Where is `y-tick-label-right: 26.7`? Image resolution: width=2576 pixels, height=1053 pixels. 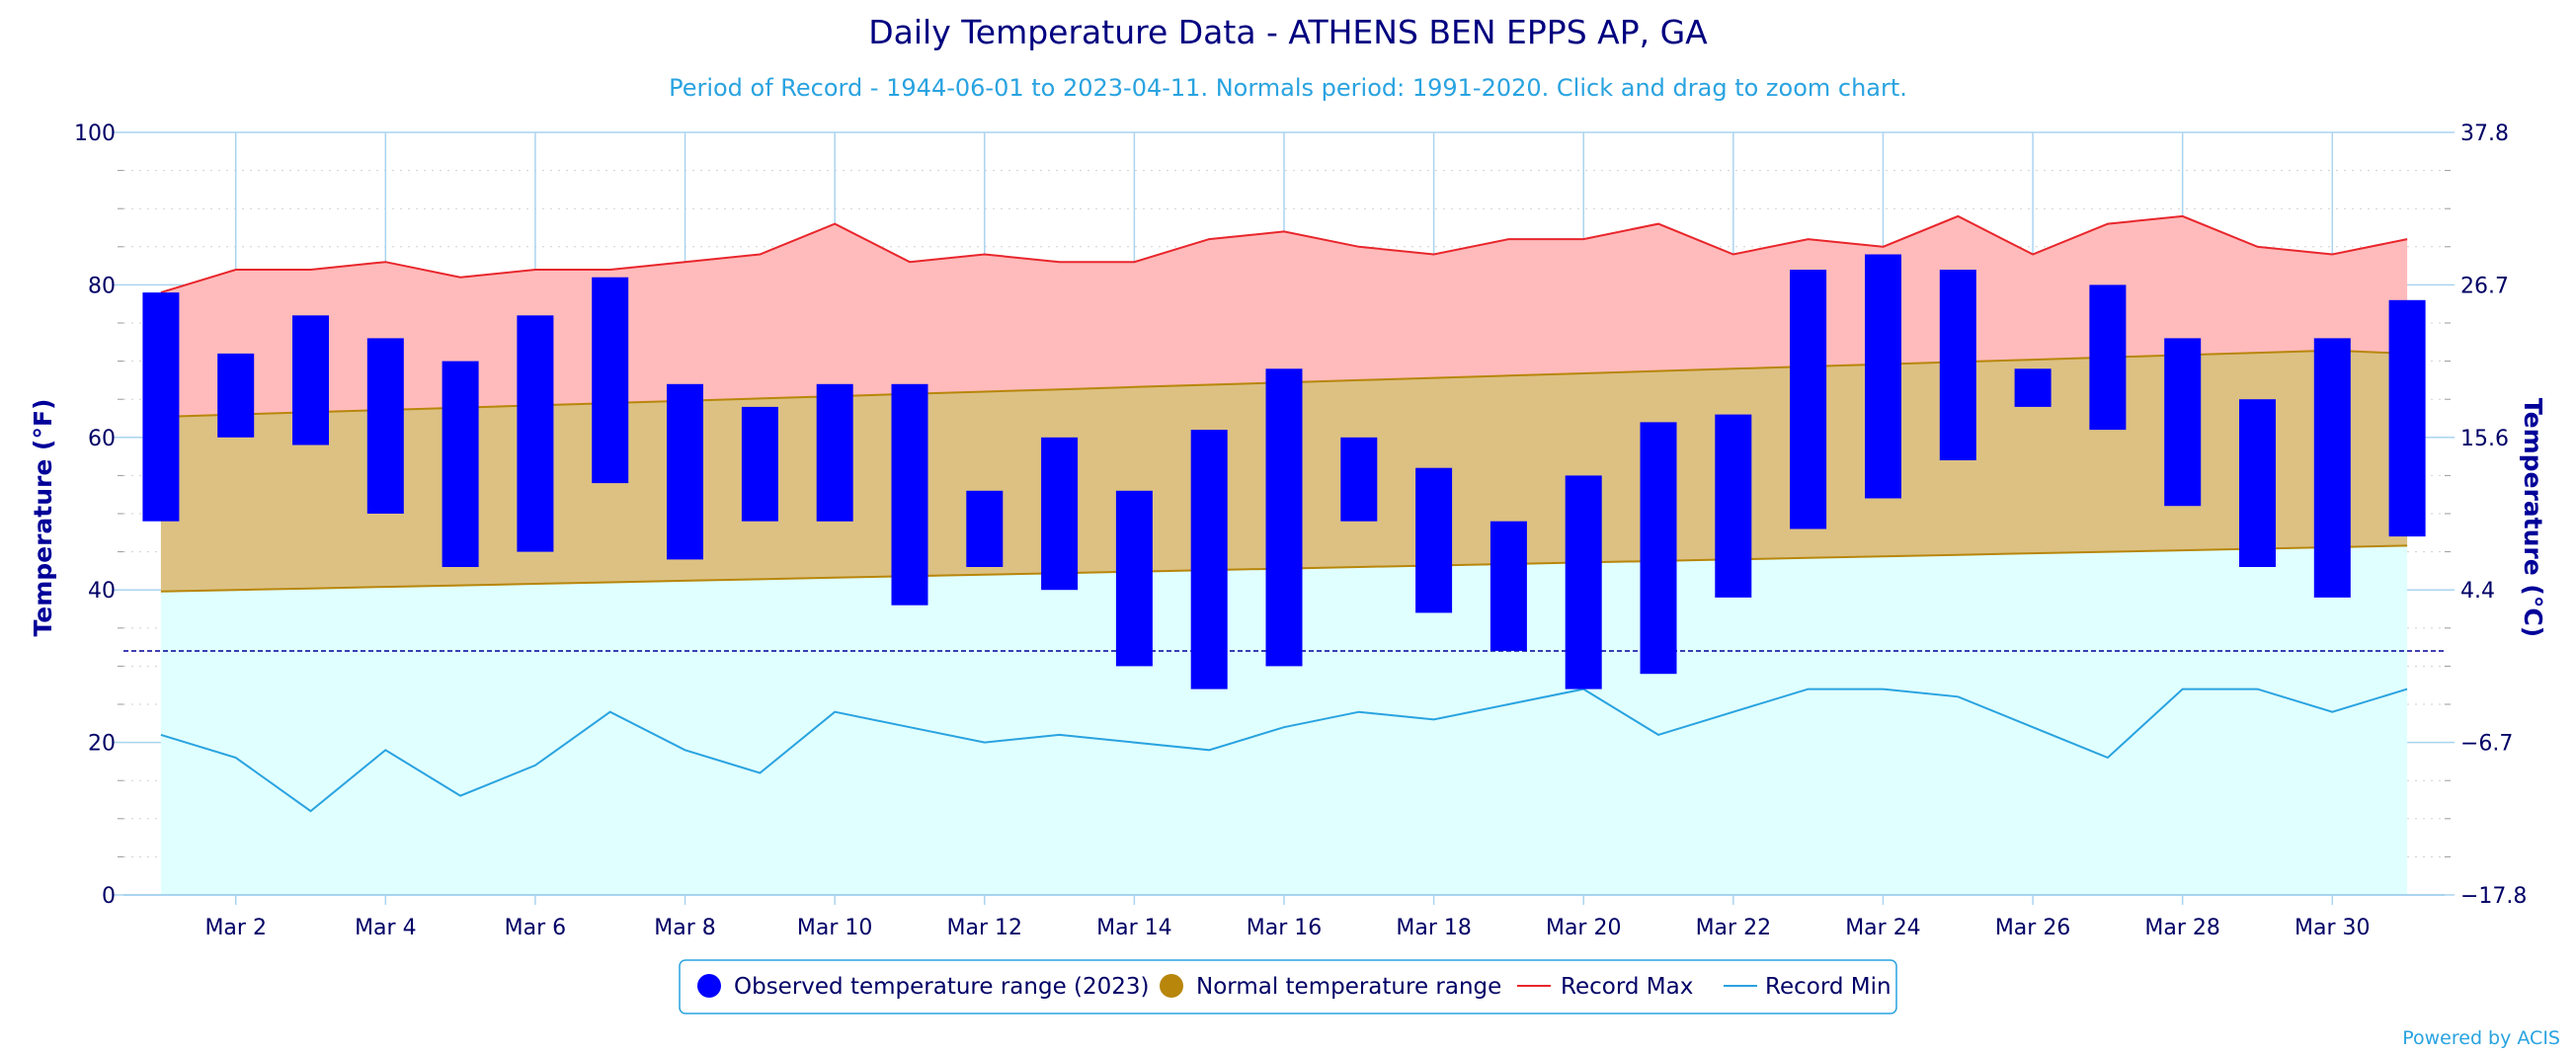 y-tick-label-right: 26.7 is located at coordinates (2484, 286).